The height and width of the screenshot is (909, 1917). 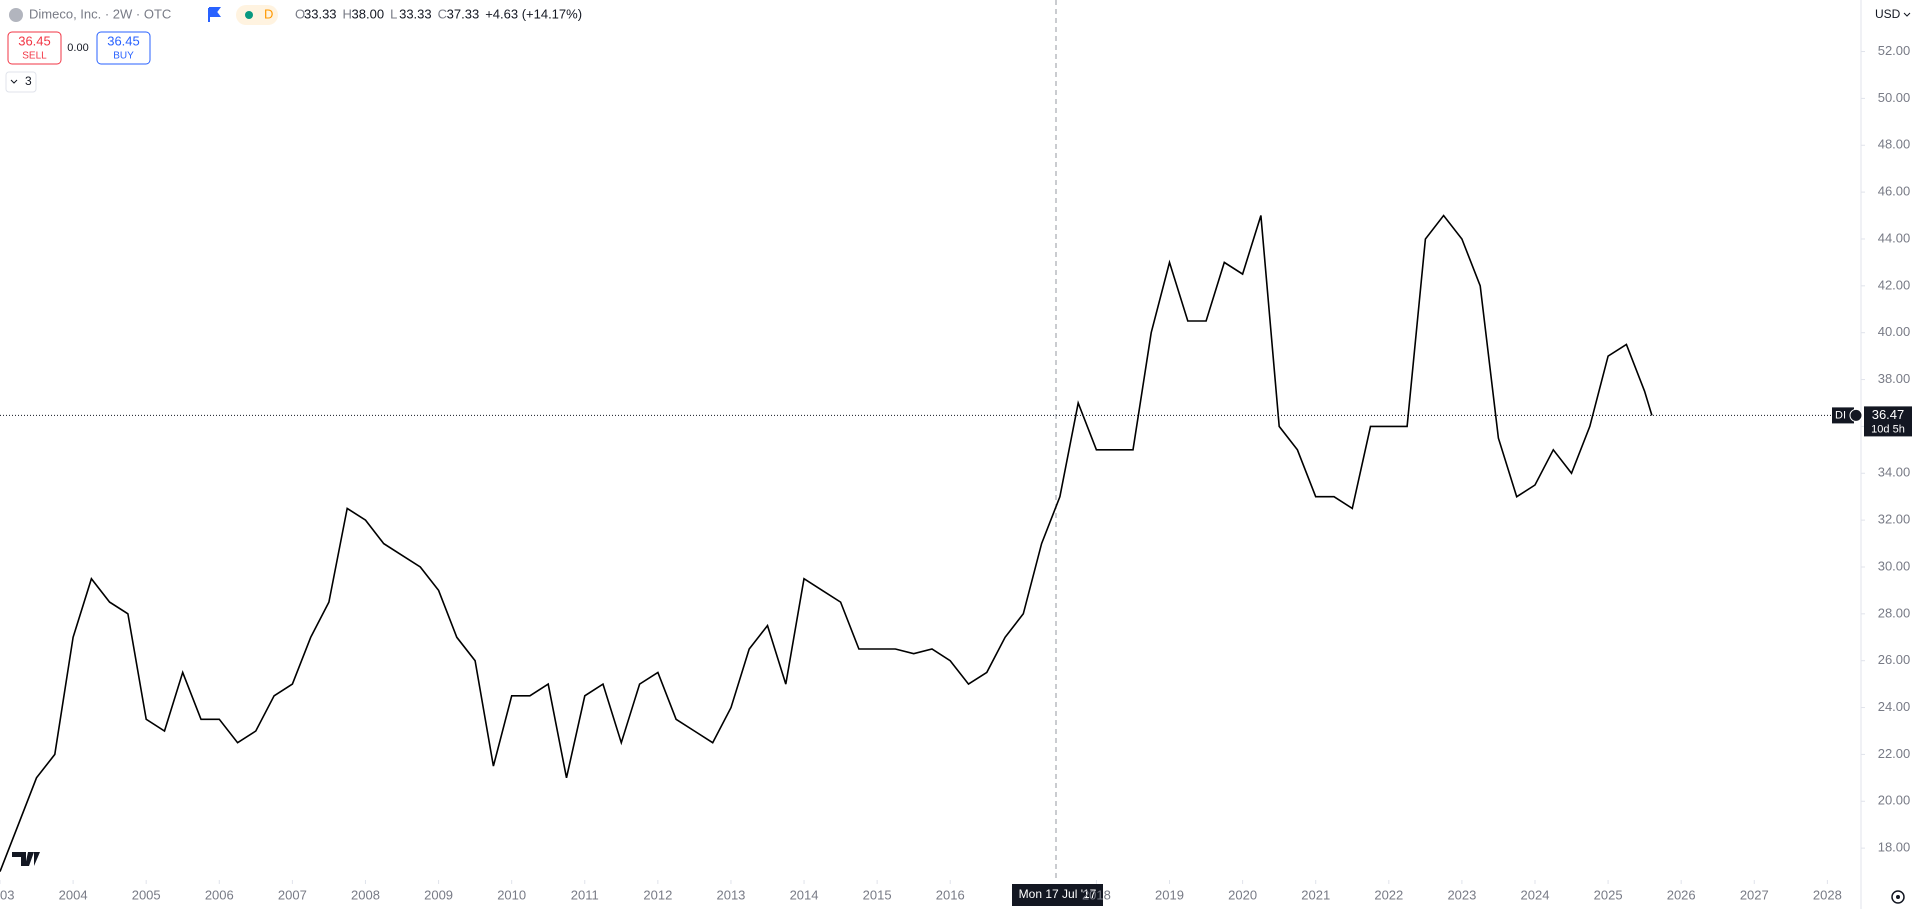 I want to click on x-tick-label: 2009, so click(x=438, y=894).